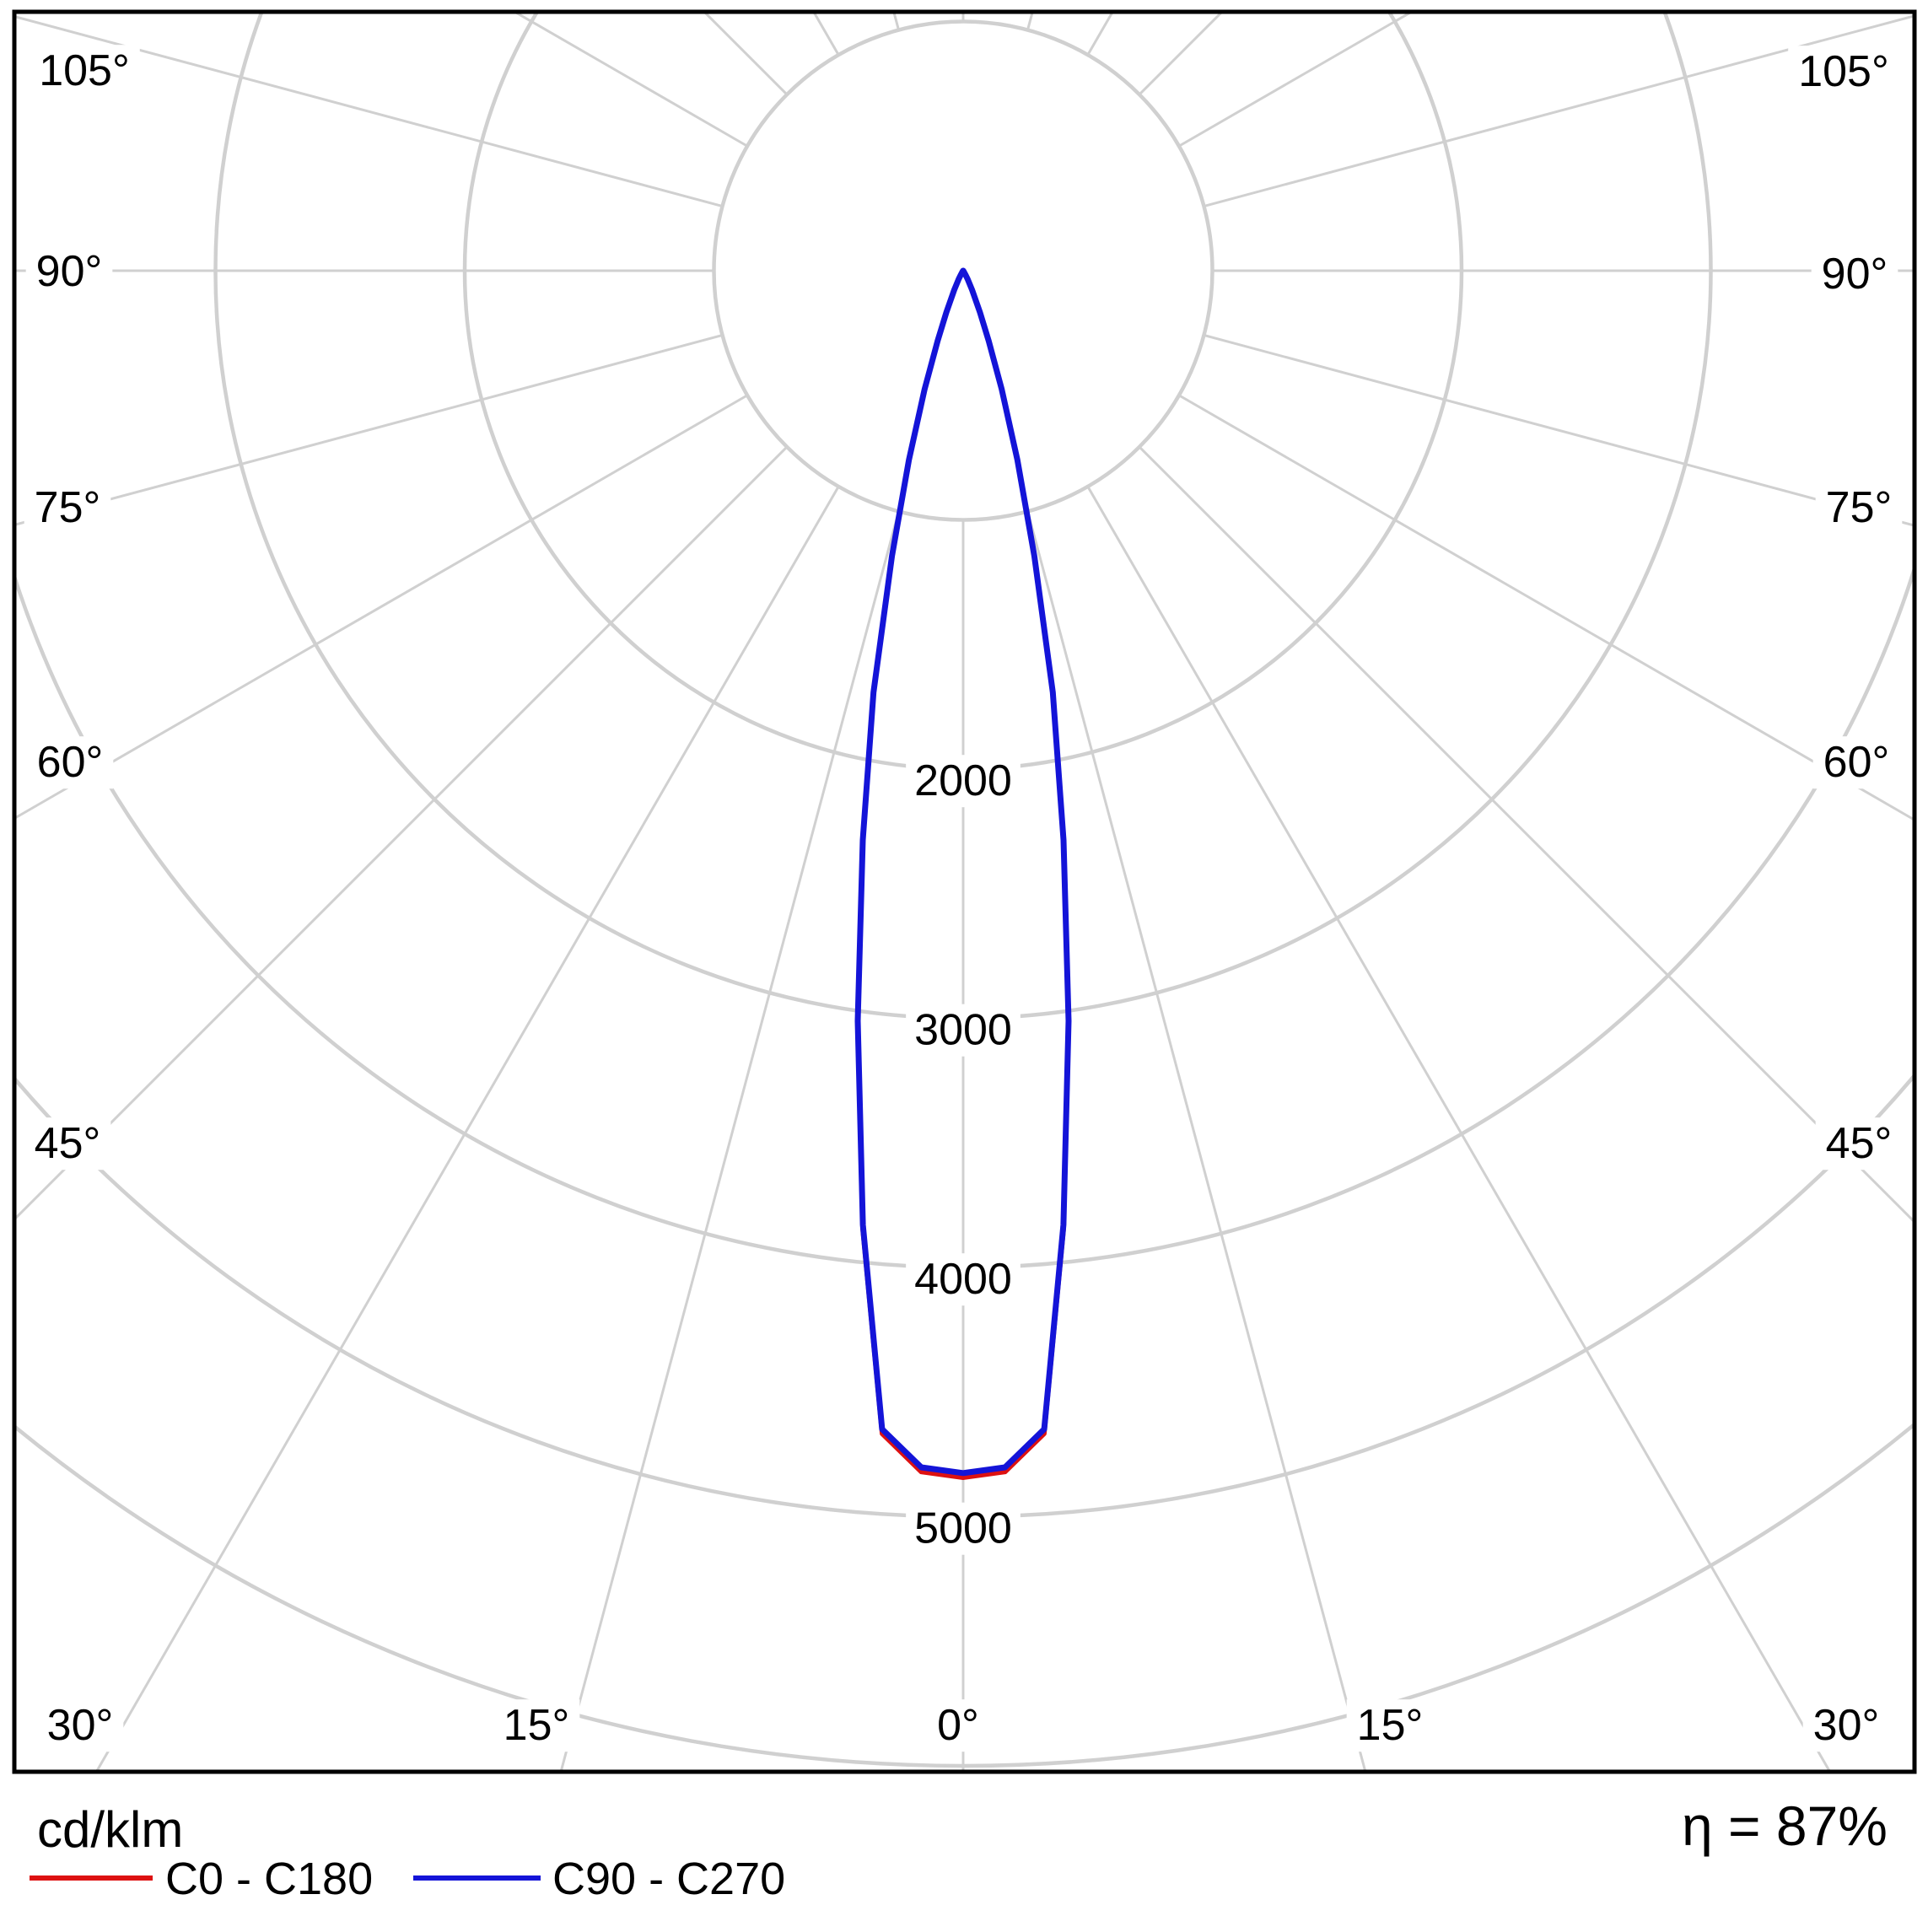  I want to click on legend: cd/klm C0 - C180 C90 - C270 η = 87%, so click(959, 1850).